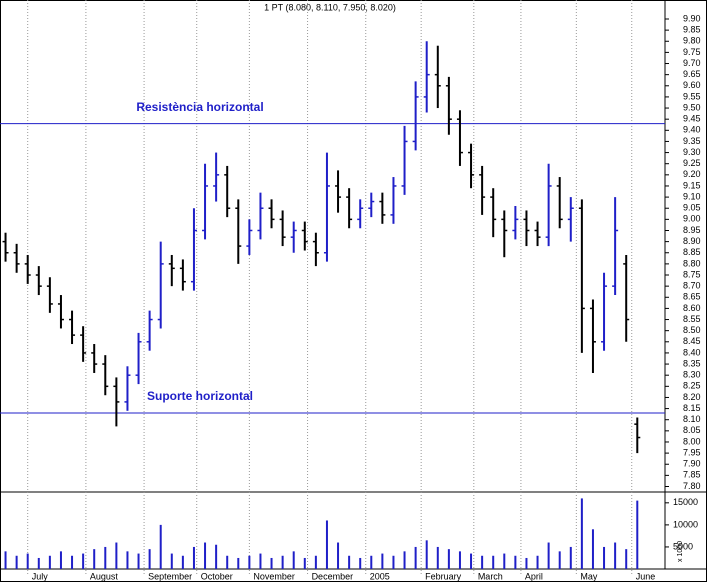  Describe the element at coordinates (646, 576) in the screenshot. I see `x-tick-label: June` at that location.